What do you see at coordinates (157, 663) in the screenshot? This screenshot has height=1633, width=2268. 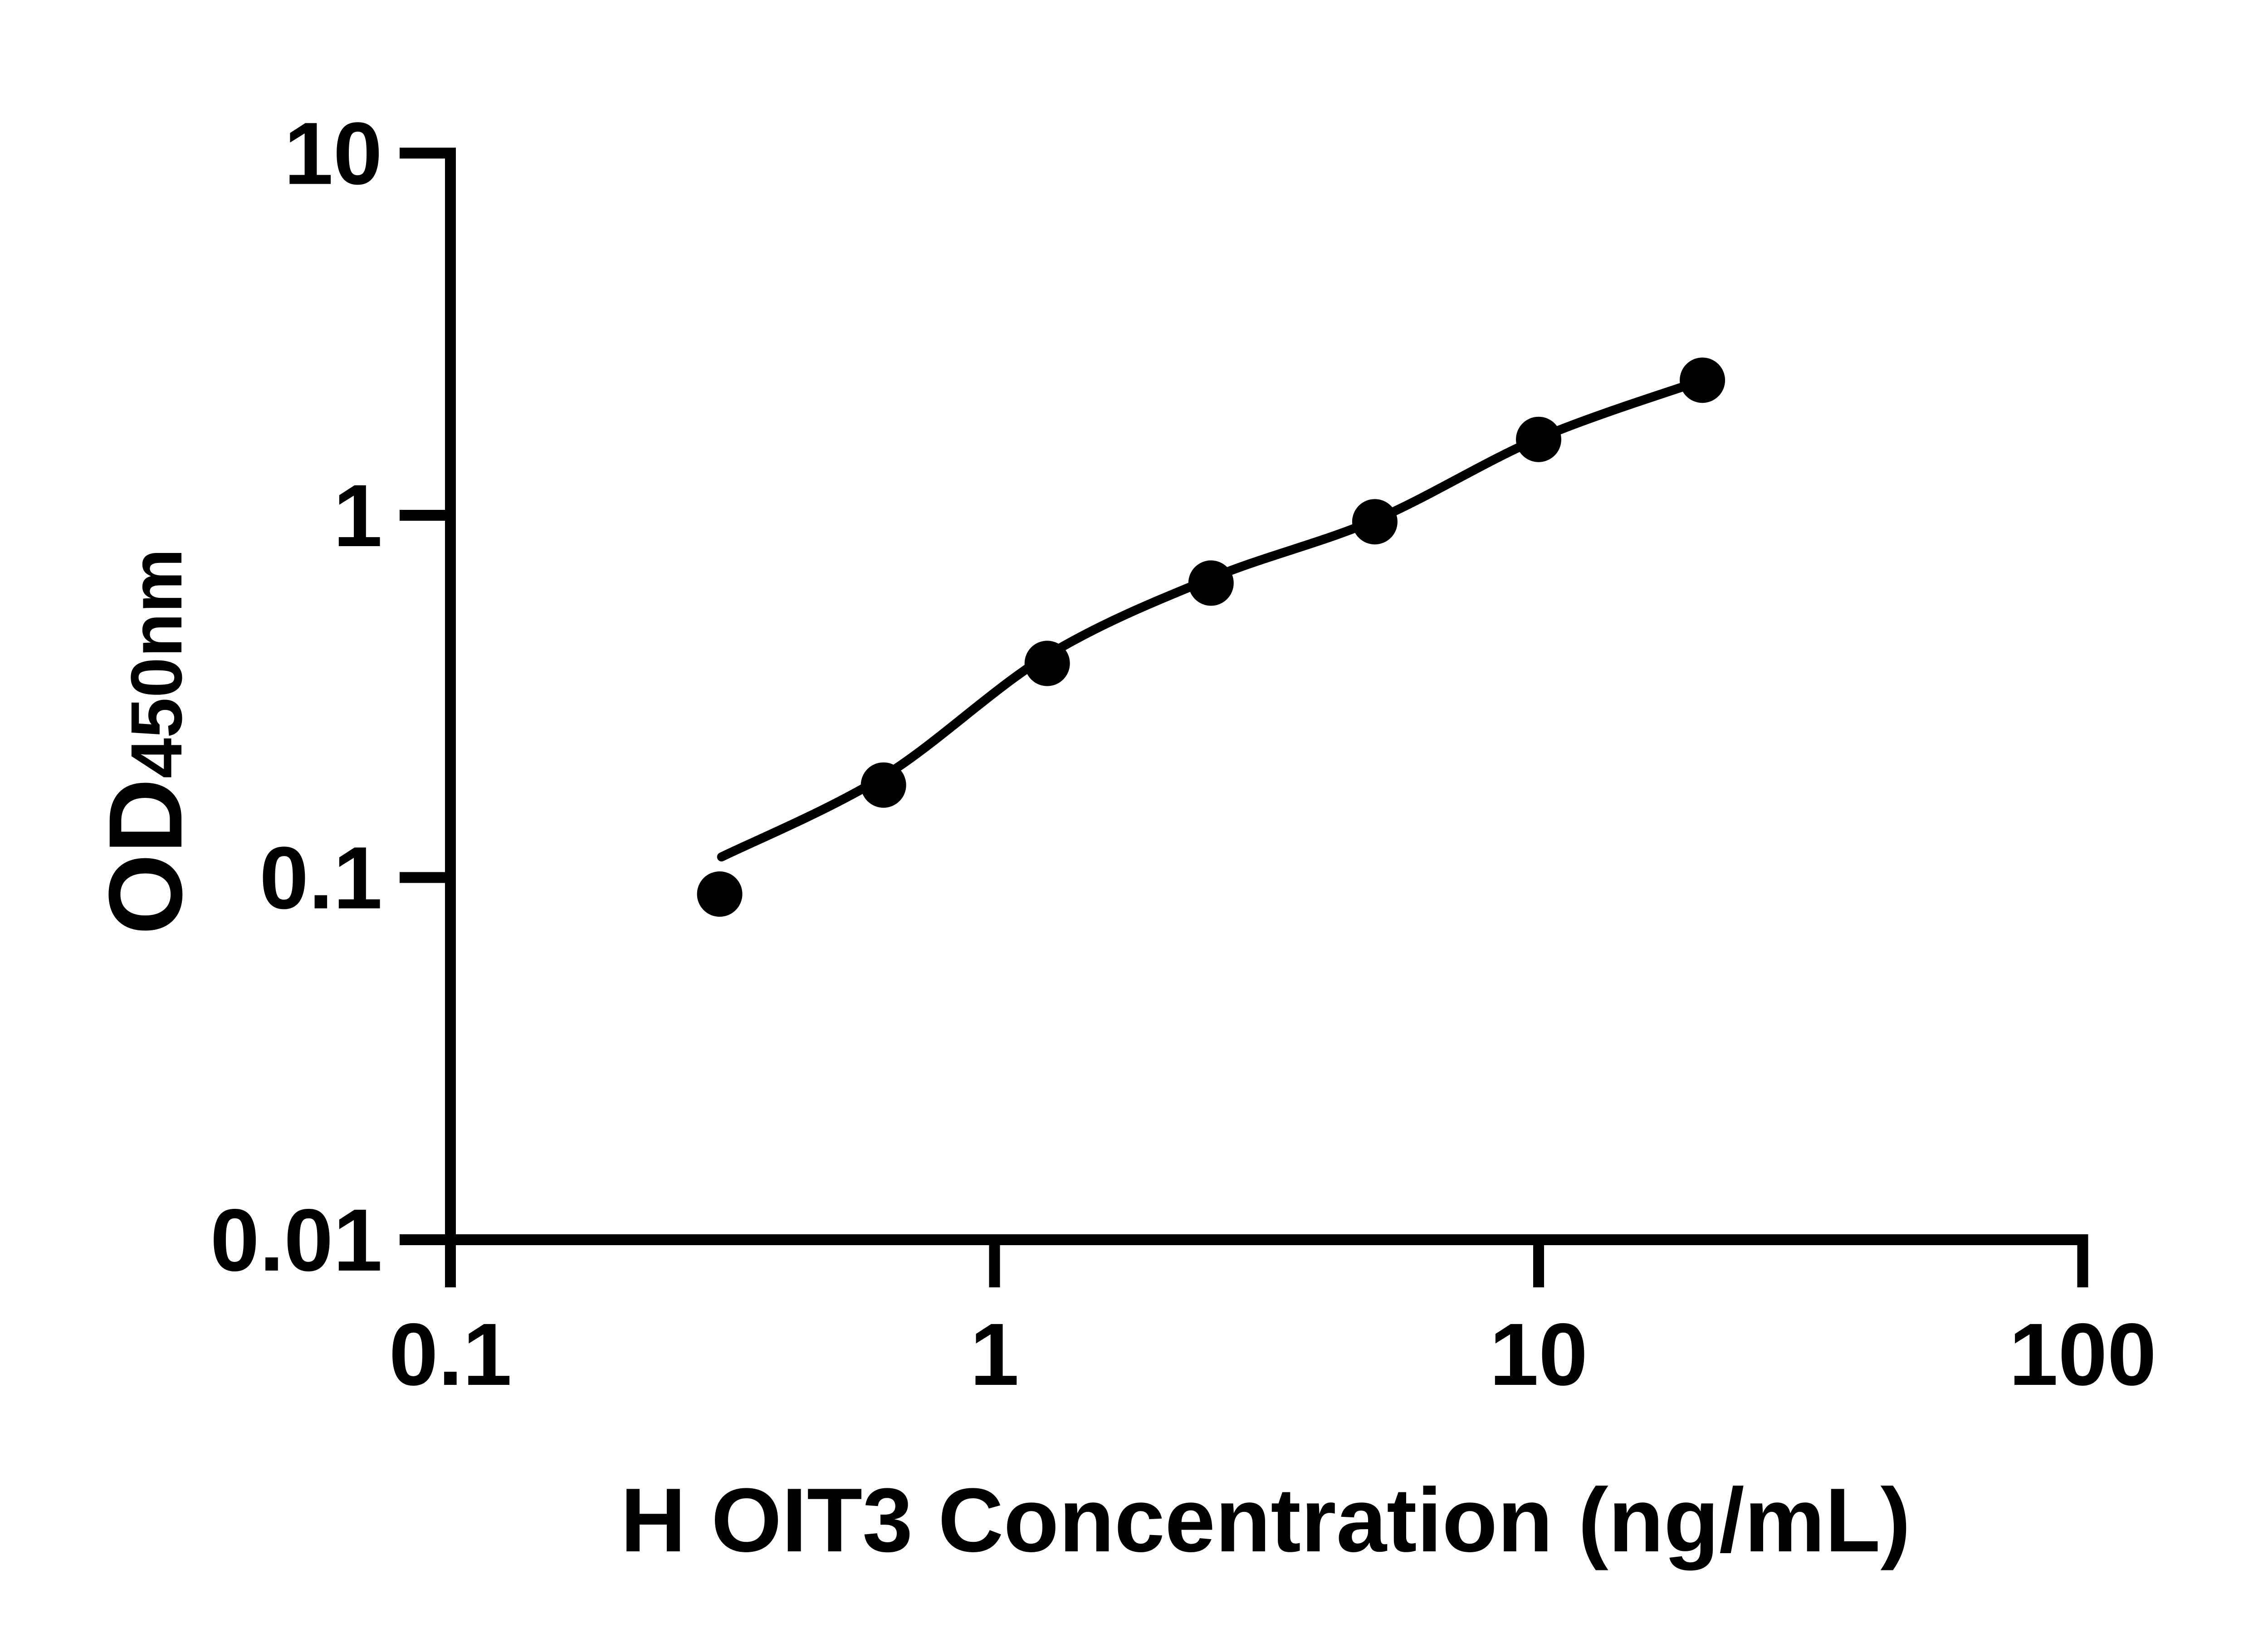 I see `y-axis-title-subscript: 450nm` at bounding box center [157, 663].